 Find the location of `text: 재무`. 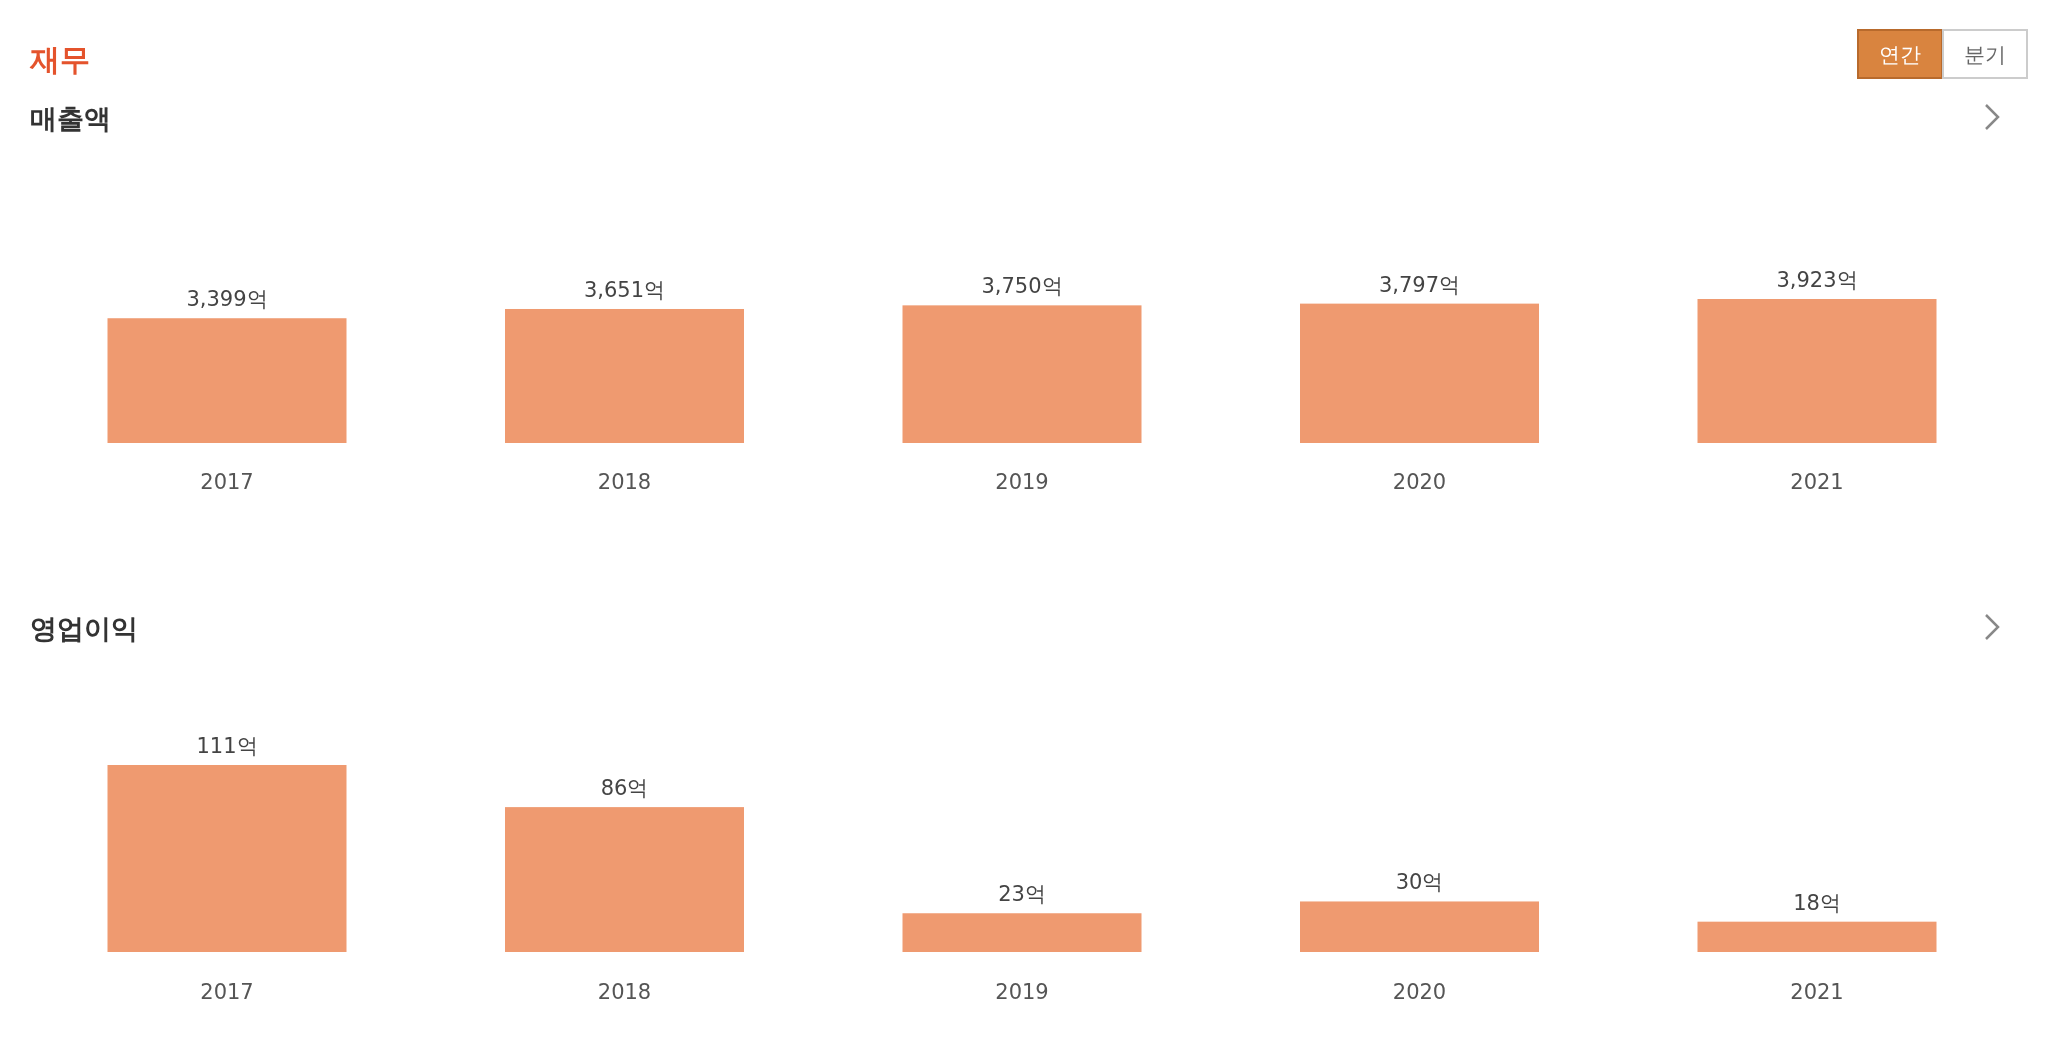

text: 재무 is located at coordinates (59, 59).